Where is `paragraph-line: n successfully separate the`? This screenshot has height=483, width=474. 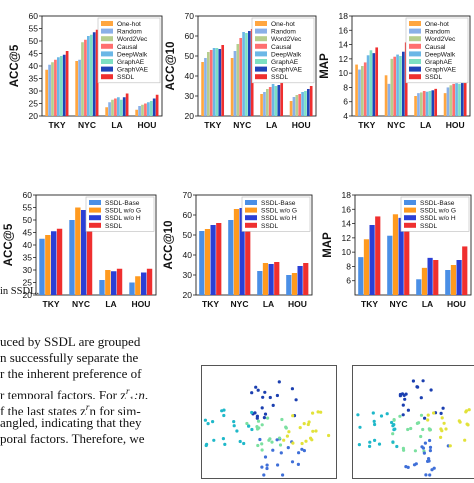 paragraph-line: n successfully separate the is located at coordinates (69, 358).